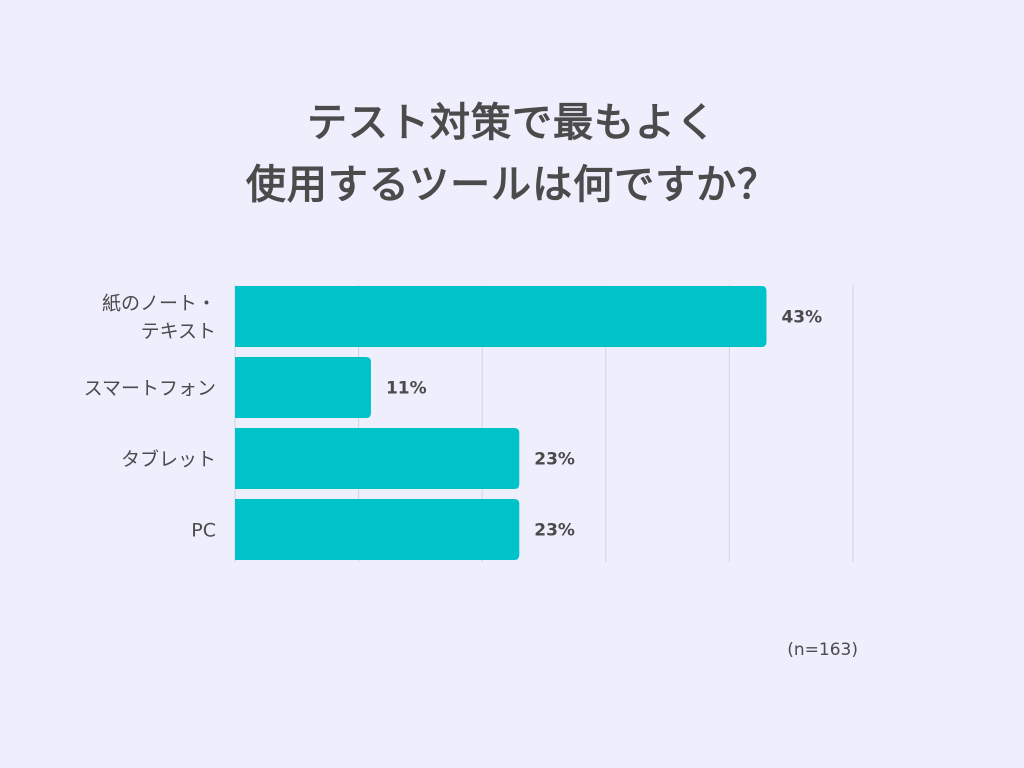  What do you see at coordinates (822, 650) in the screenshot?
I see `sample-size-note: (n=163)` at bounding box center [822, 650].